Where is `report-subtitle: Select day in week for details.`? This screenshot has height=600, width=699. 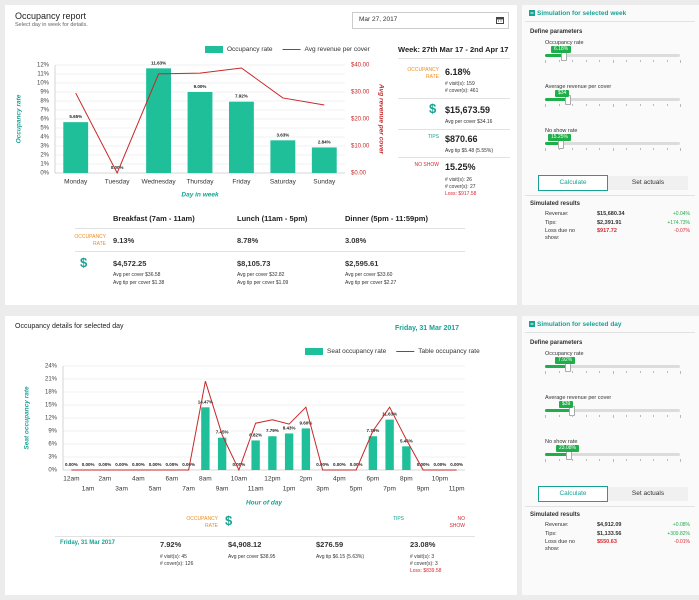
report-subtitle: Select day in week for details. is located at coordinates (51, 25).